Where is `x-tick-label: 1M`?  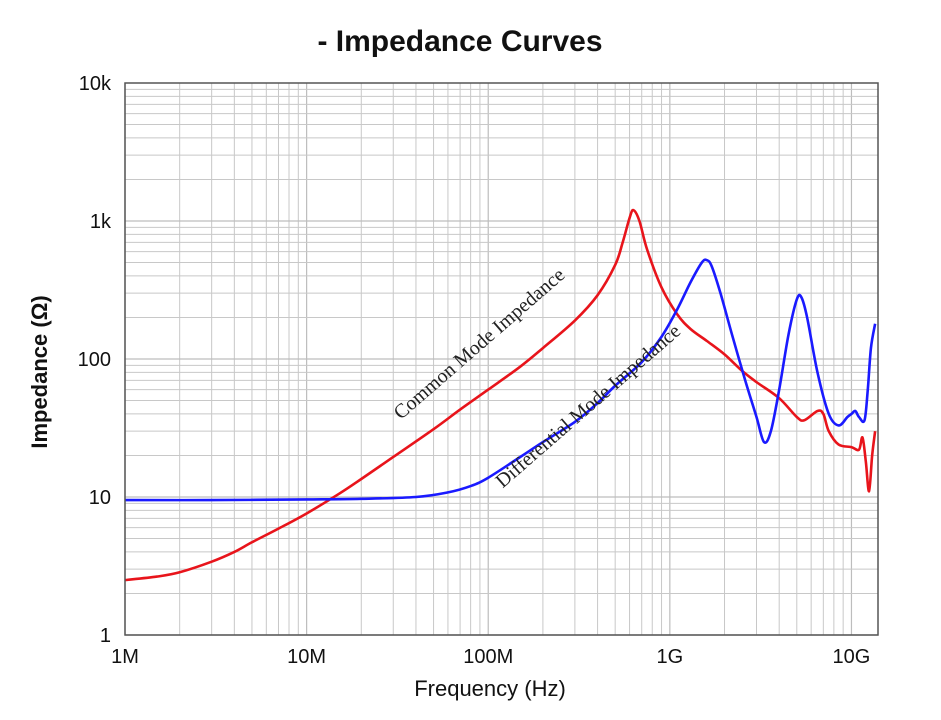
x-tick-label: 1M is located at coordinates (125, 657).